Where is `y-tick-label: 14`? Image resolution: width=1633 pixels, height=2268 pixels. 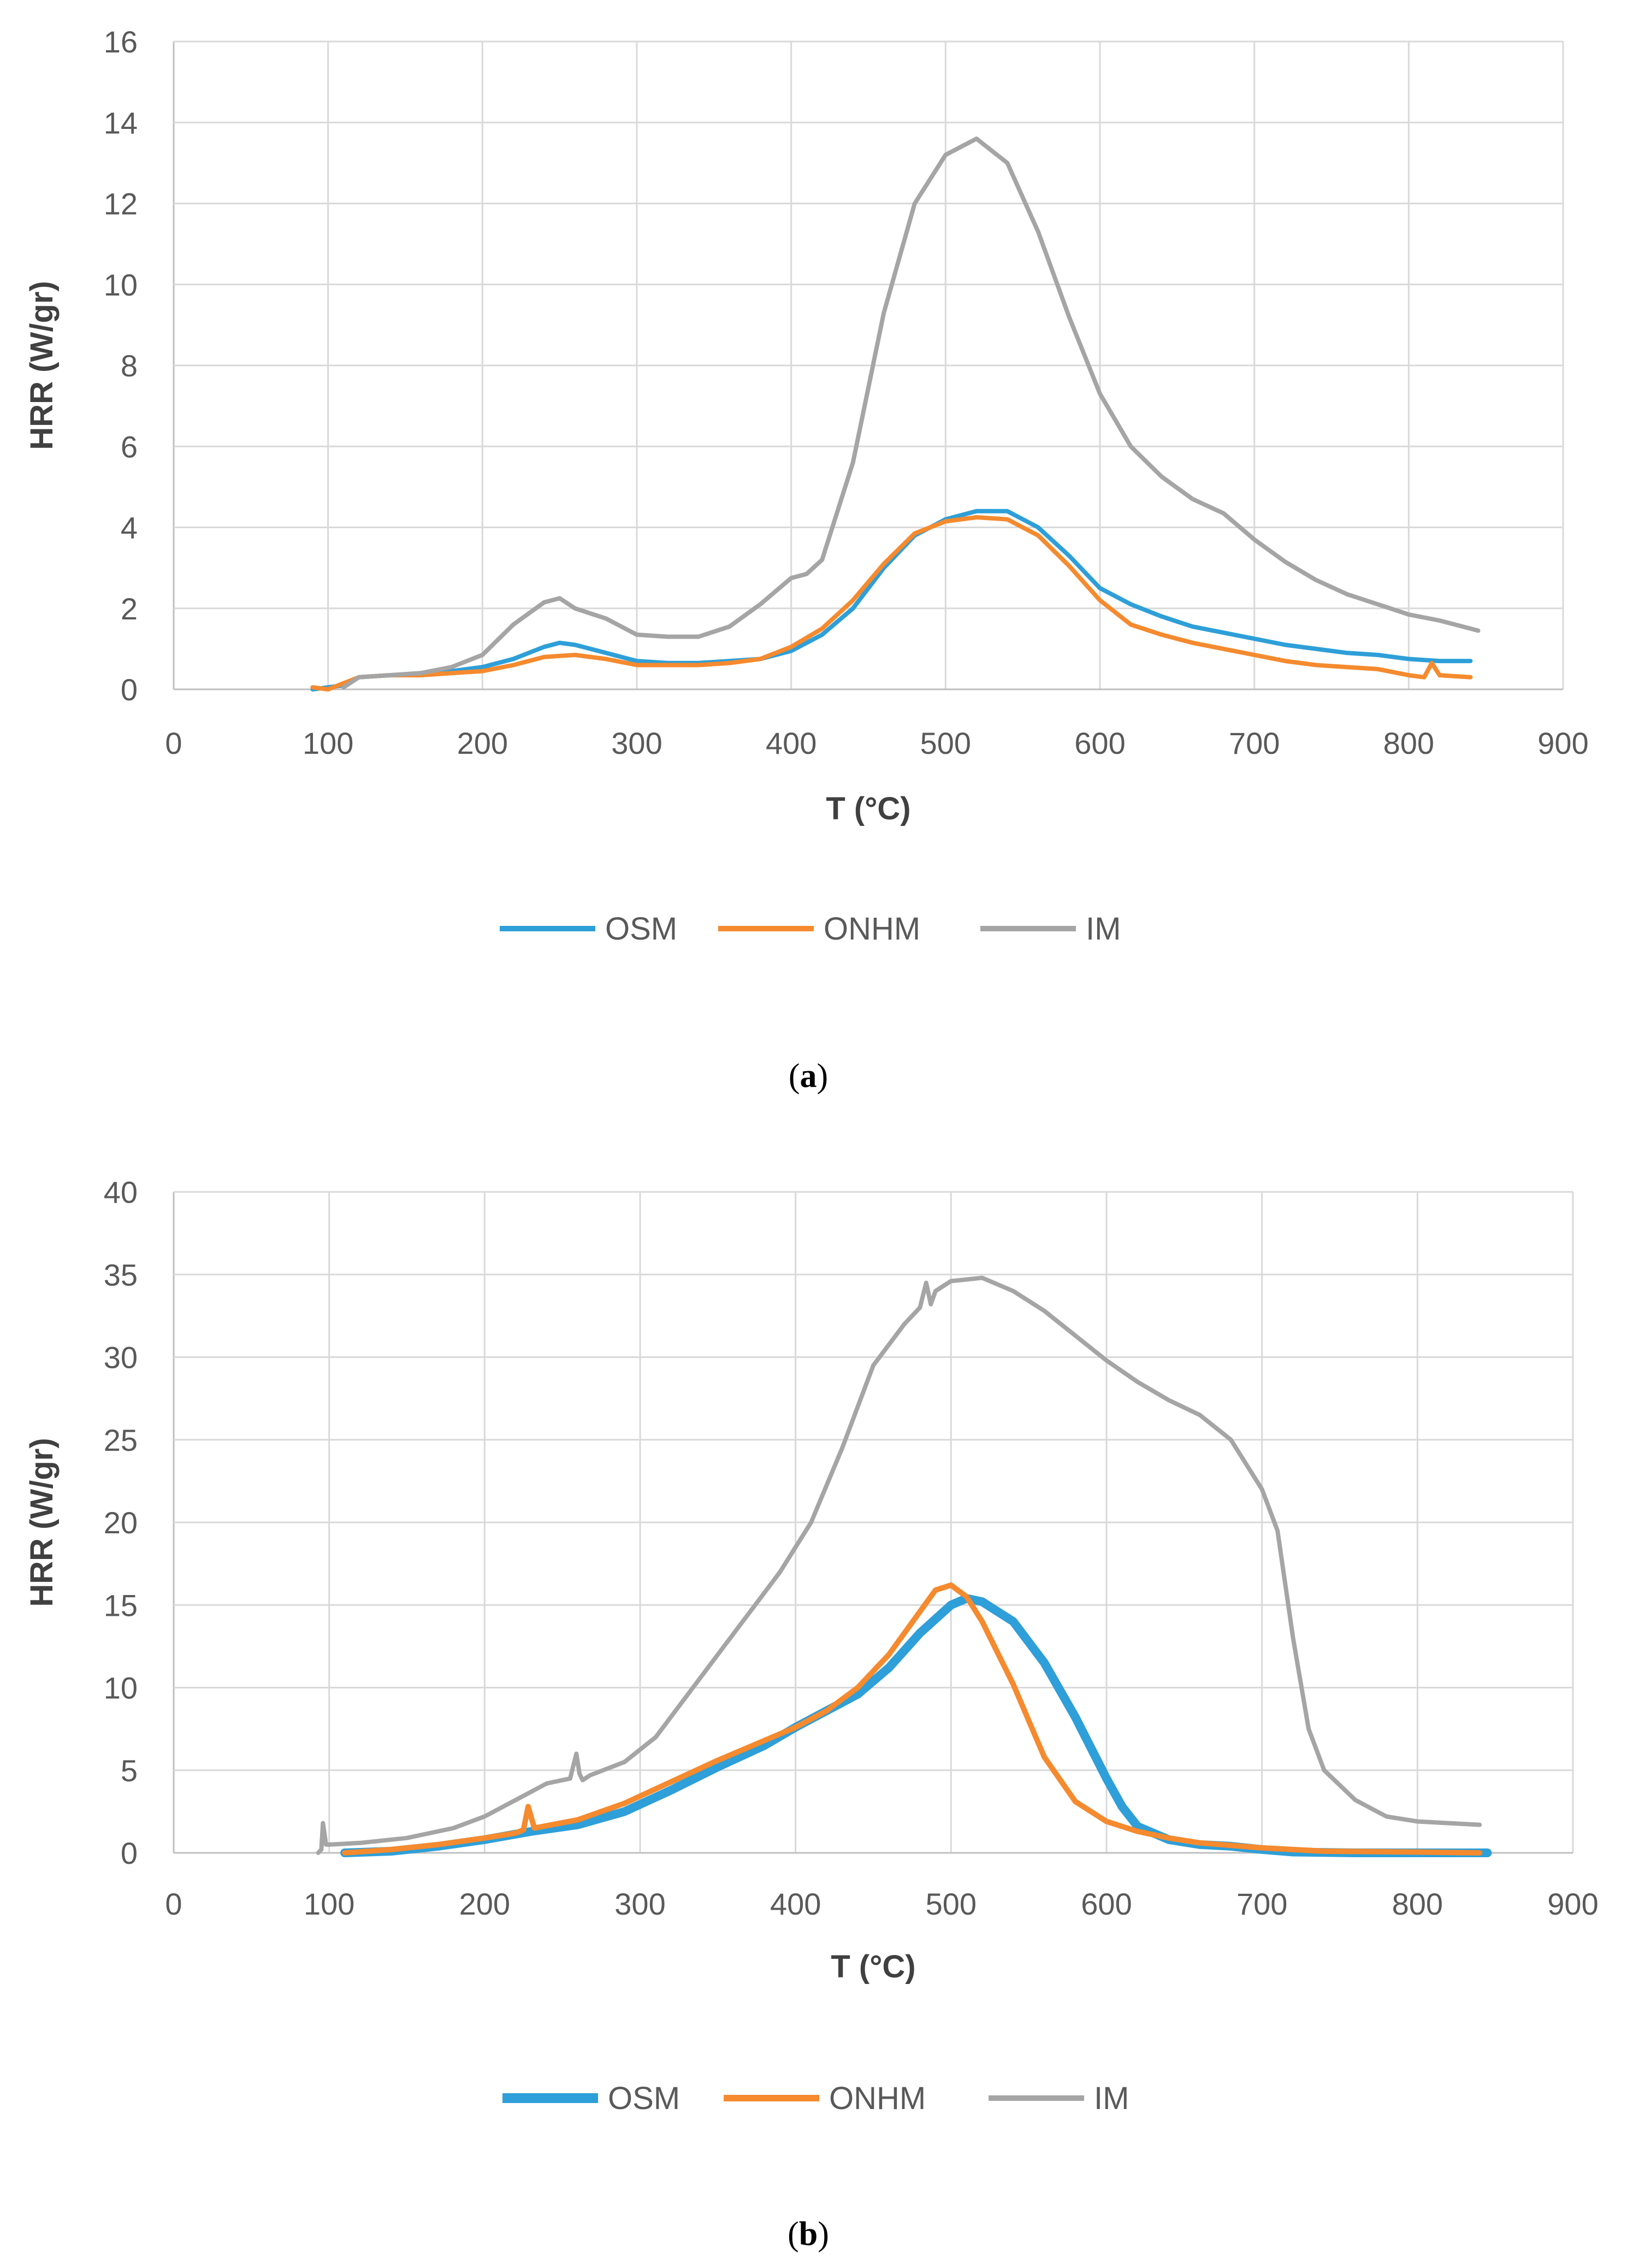 y-tick-label: 14 is located at coordinates (121, 122).